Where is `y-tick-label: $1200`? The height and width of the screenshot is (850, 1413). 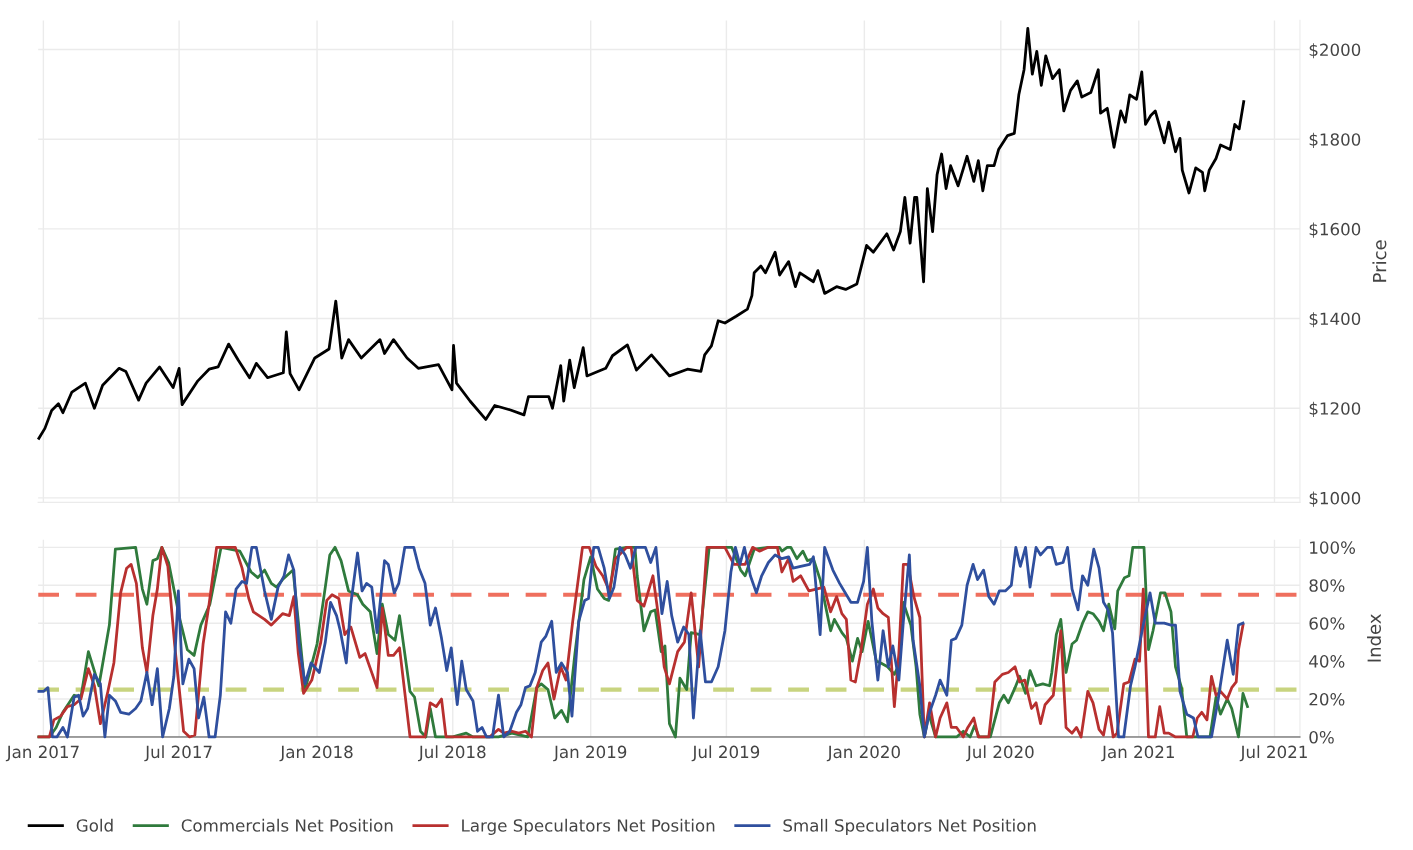 y-tick-label: $1200 is located at coordinates (1335, 409).